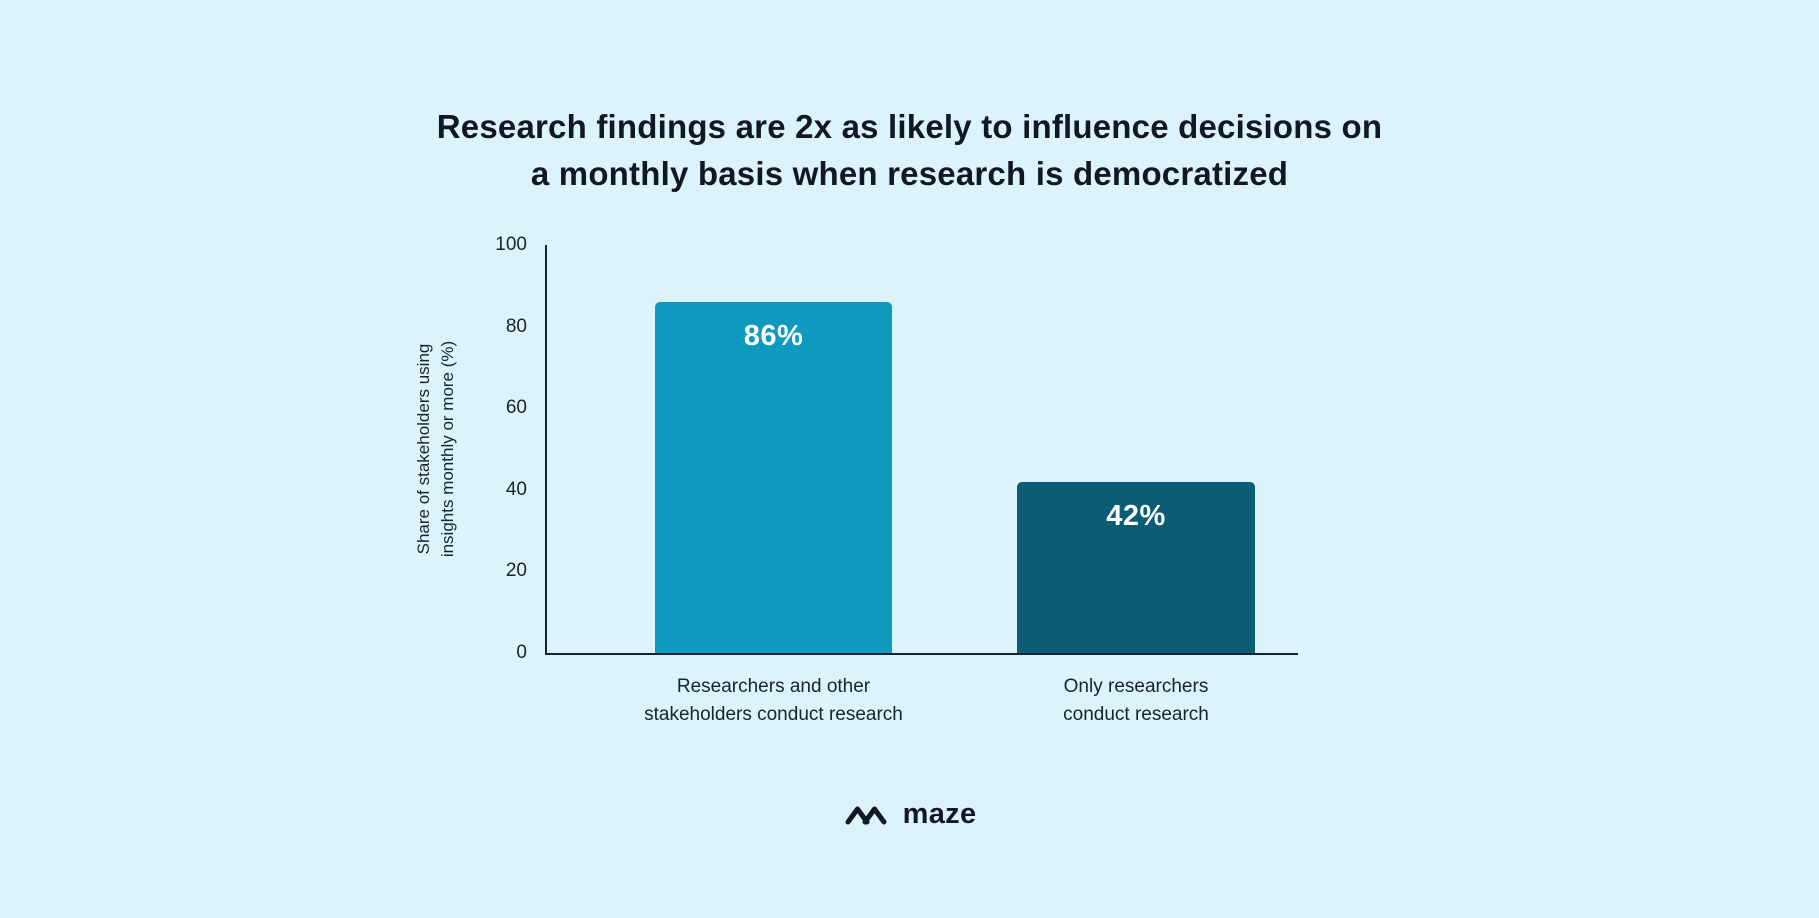 The image size is (1819, 918). I want to click on bar-value-label: 86%, so click(773, 336).